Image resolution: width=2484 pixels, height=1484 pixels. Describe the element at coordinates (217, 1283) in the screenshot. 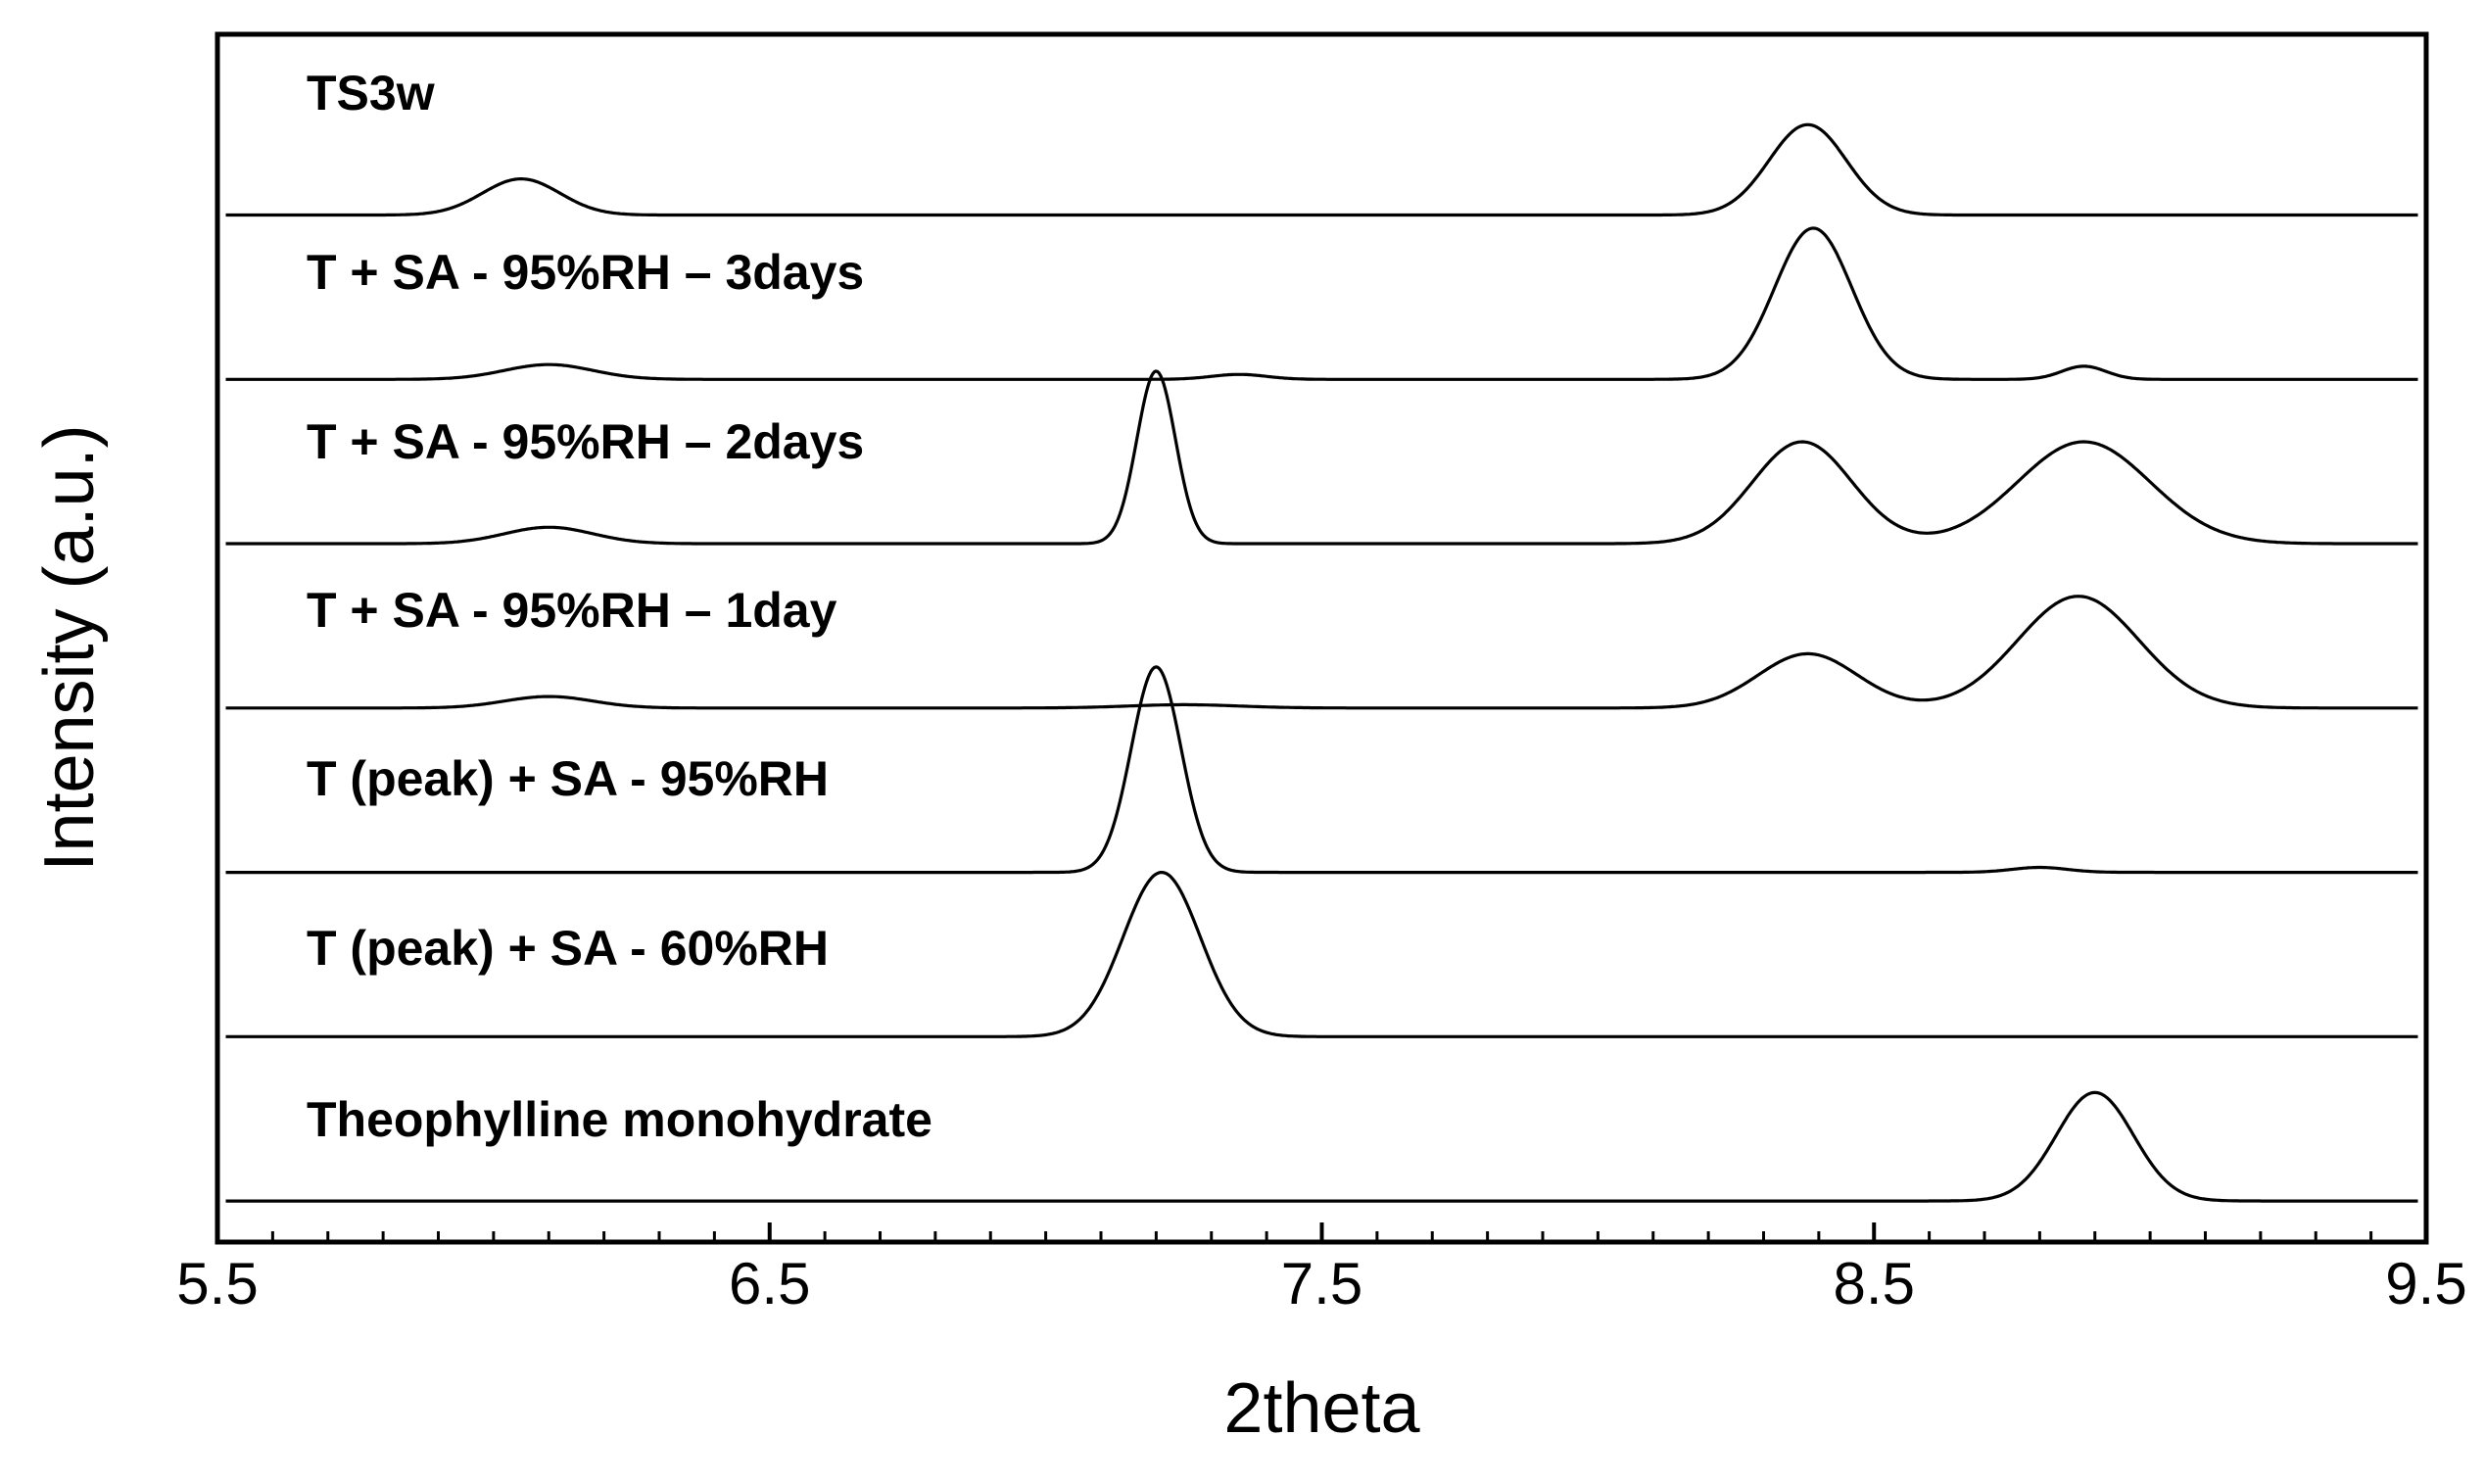

I see `x-tick-label: 5.5` at that location.